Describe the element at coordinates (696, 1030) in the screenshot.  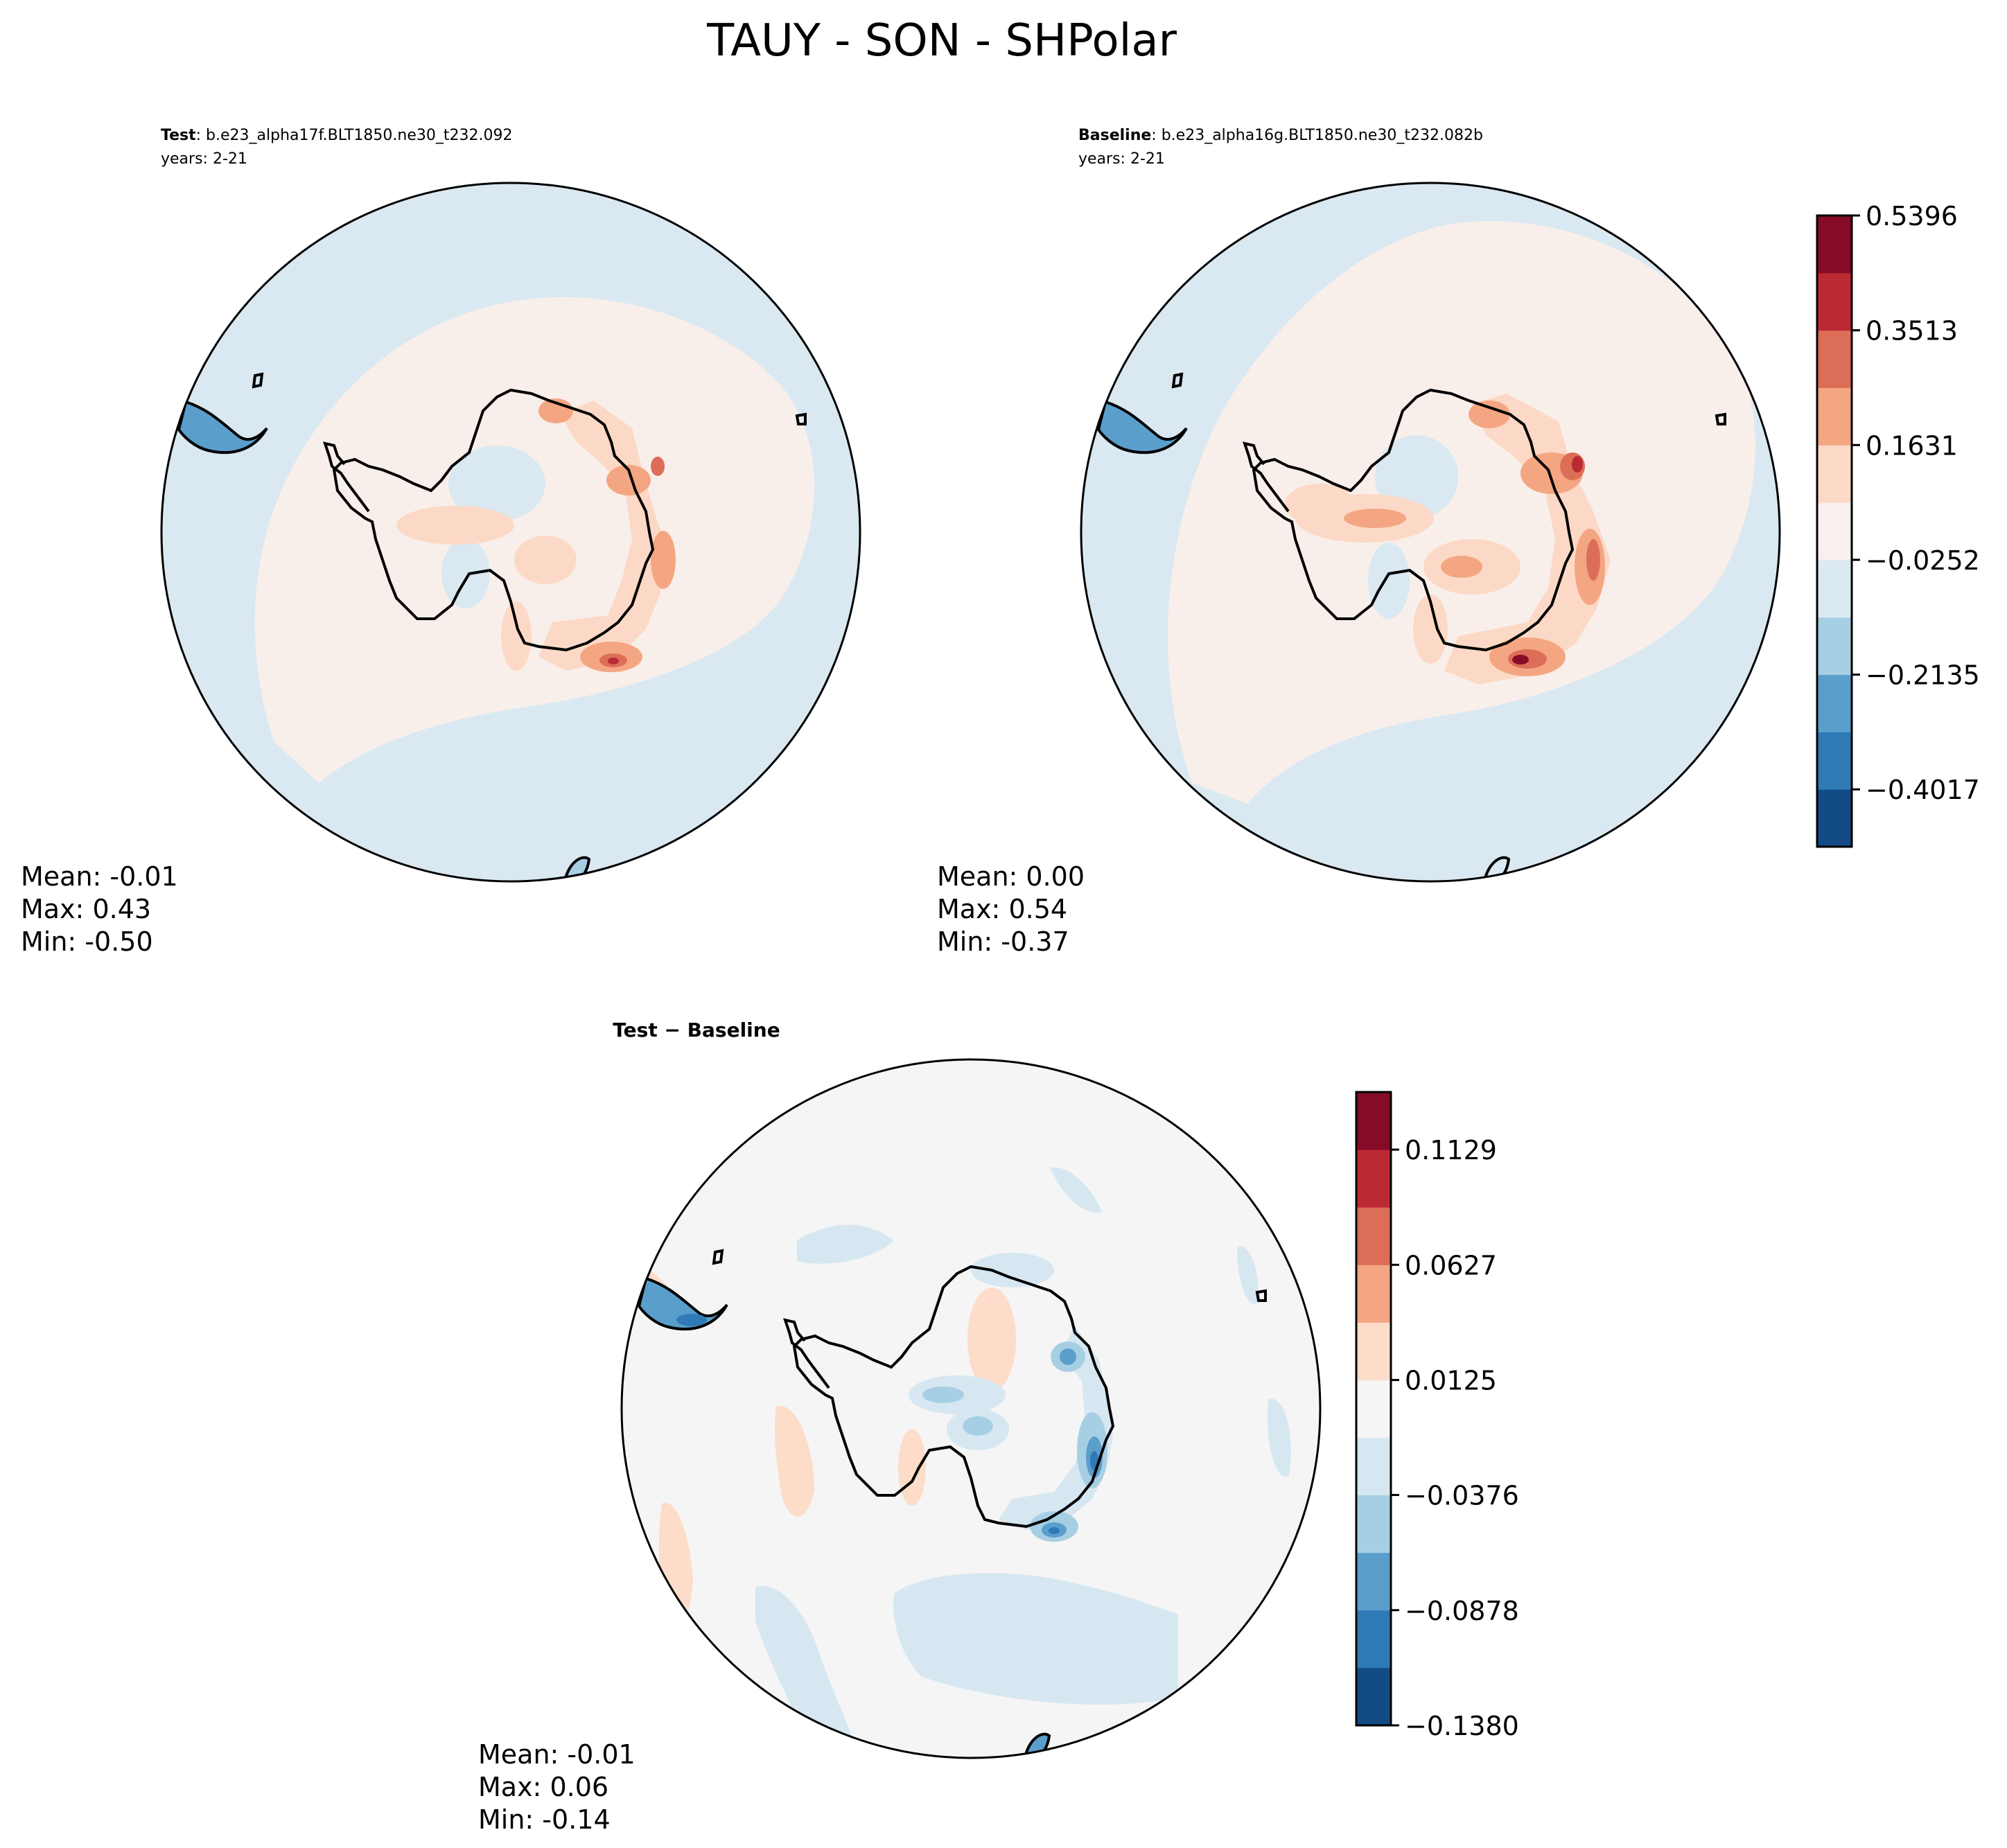
I see `difference-panel-title: Test − Baseline` at that location.